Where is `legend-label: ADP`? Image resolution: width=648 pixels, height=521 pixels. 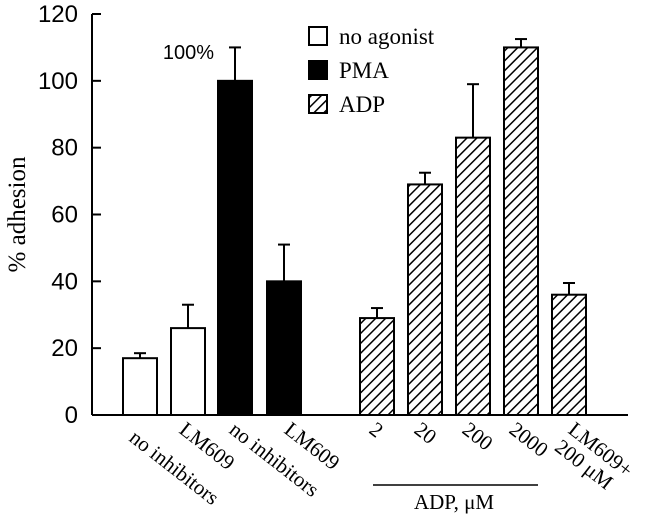 legend-label: ADP is located at coordinates (362, 104).